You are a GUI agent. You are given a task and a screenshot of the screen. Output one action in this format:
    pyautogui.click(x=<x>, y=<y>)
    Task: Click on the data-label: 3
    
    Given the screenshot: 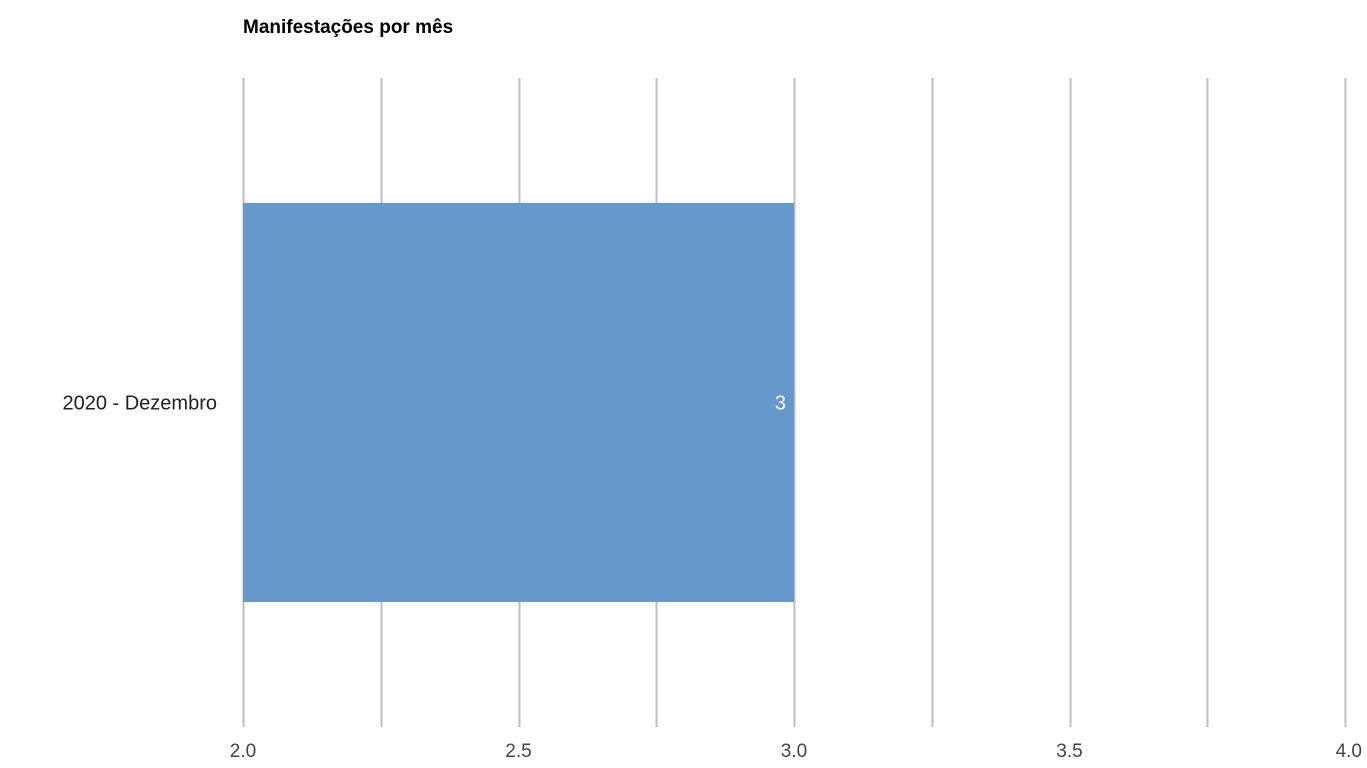 What is the action you would take?
    pyautogui.click(x=780, y=404)
    